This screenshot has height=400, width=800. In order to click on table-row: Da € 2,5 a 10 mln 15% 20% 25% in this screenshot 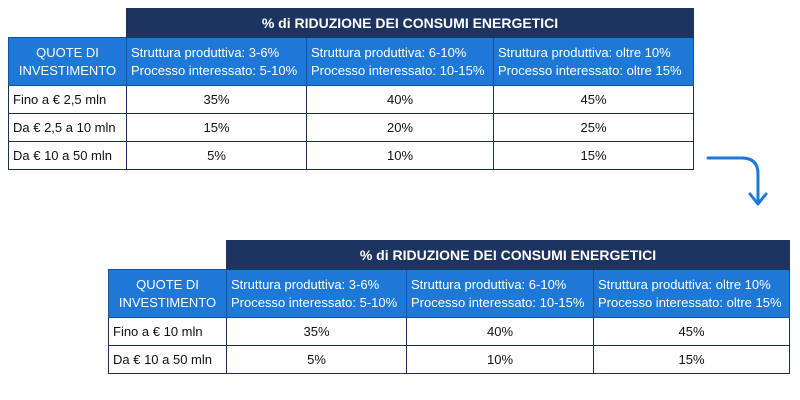, I will do `click(351, 127)`.